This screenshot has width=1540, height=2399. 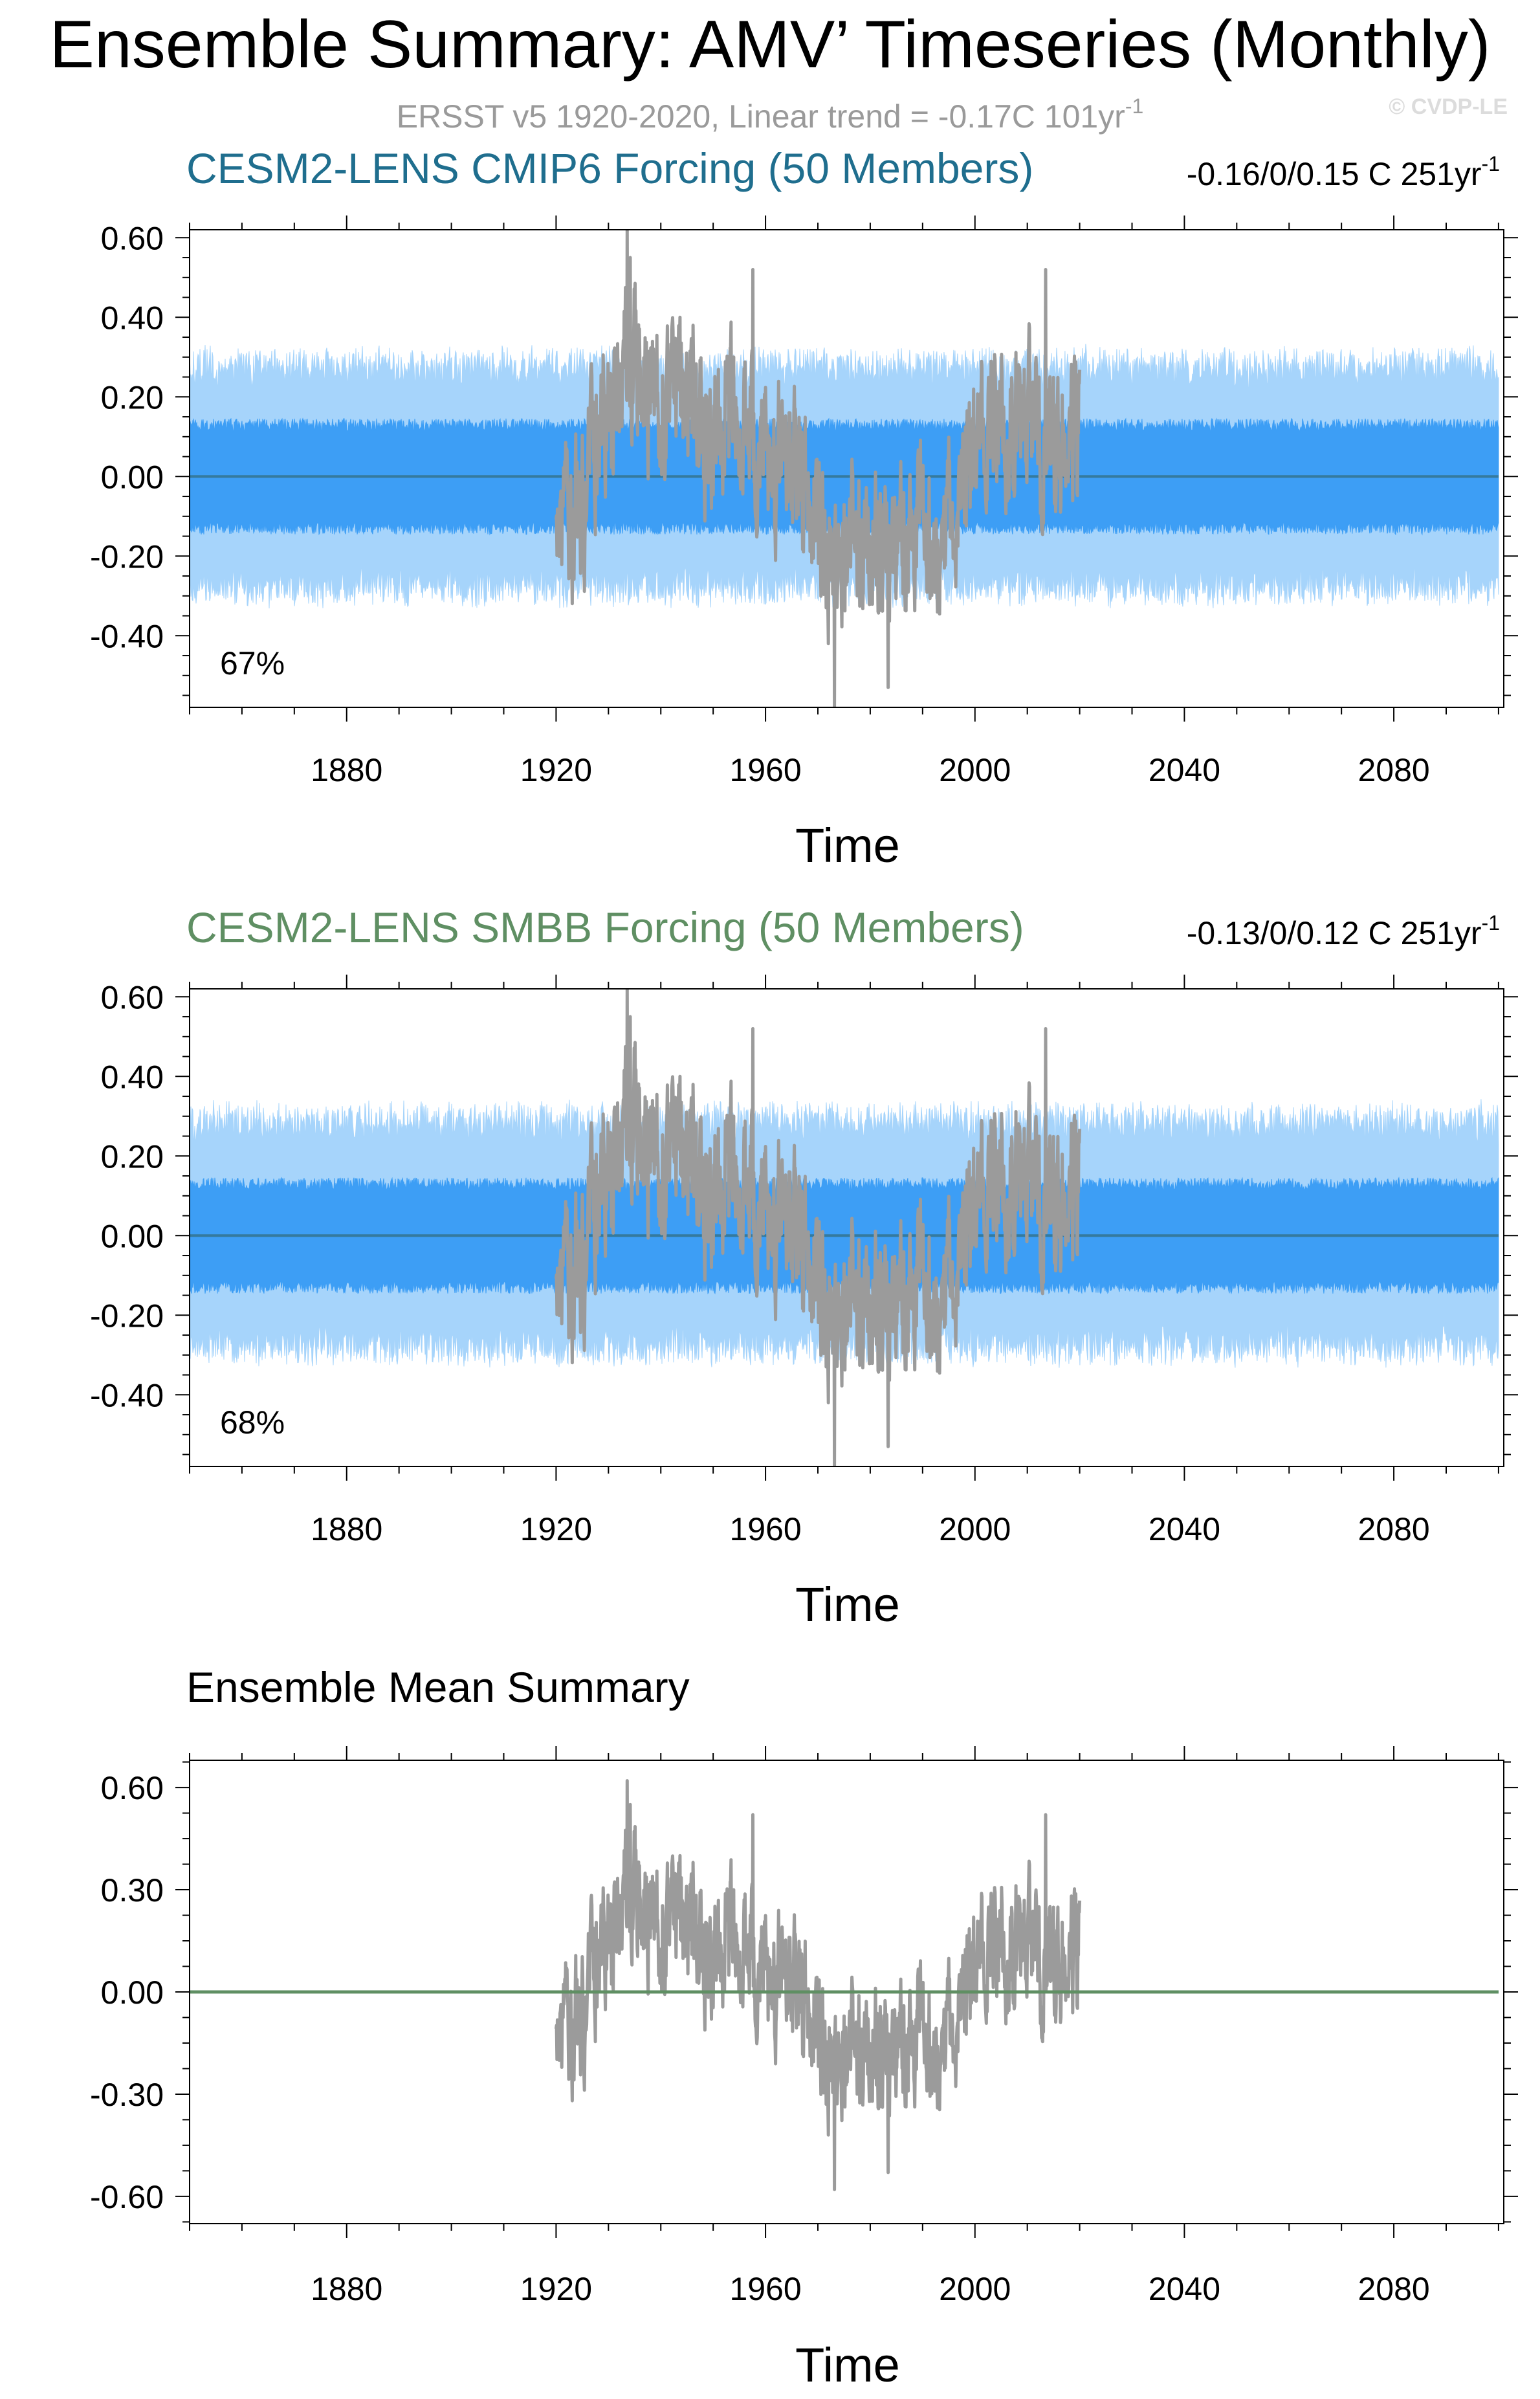 I want to click on x-tick-label-cmip6-2080: 2080, so click(x=1393, y=770).